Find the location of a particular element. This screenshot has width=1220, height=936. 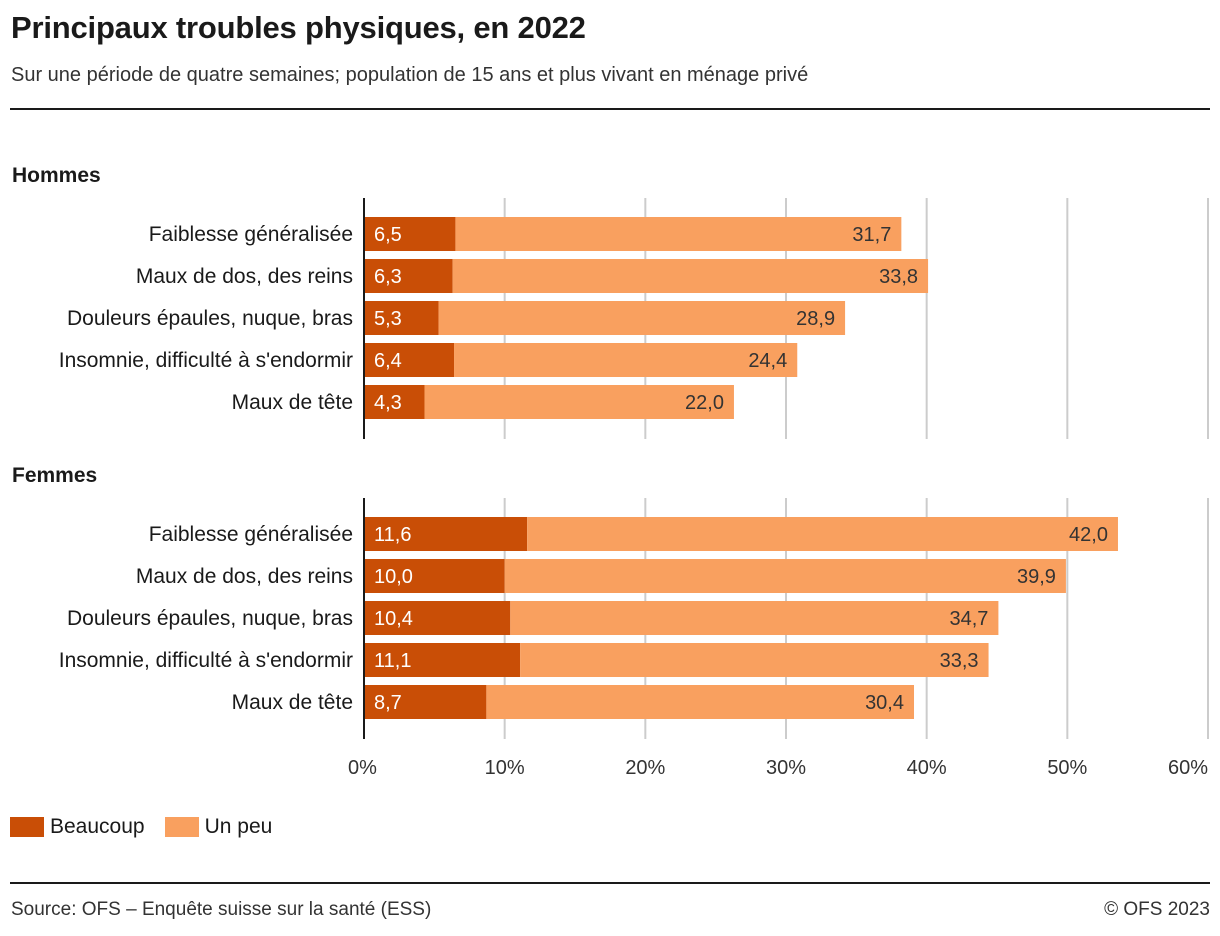

x-tick-label: 30% is located at coordinates (786, 768).